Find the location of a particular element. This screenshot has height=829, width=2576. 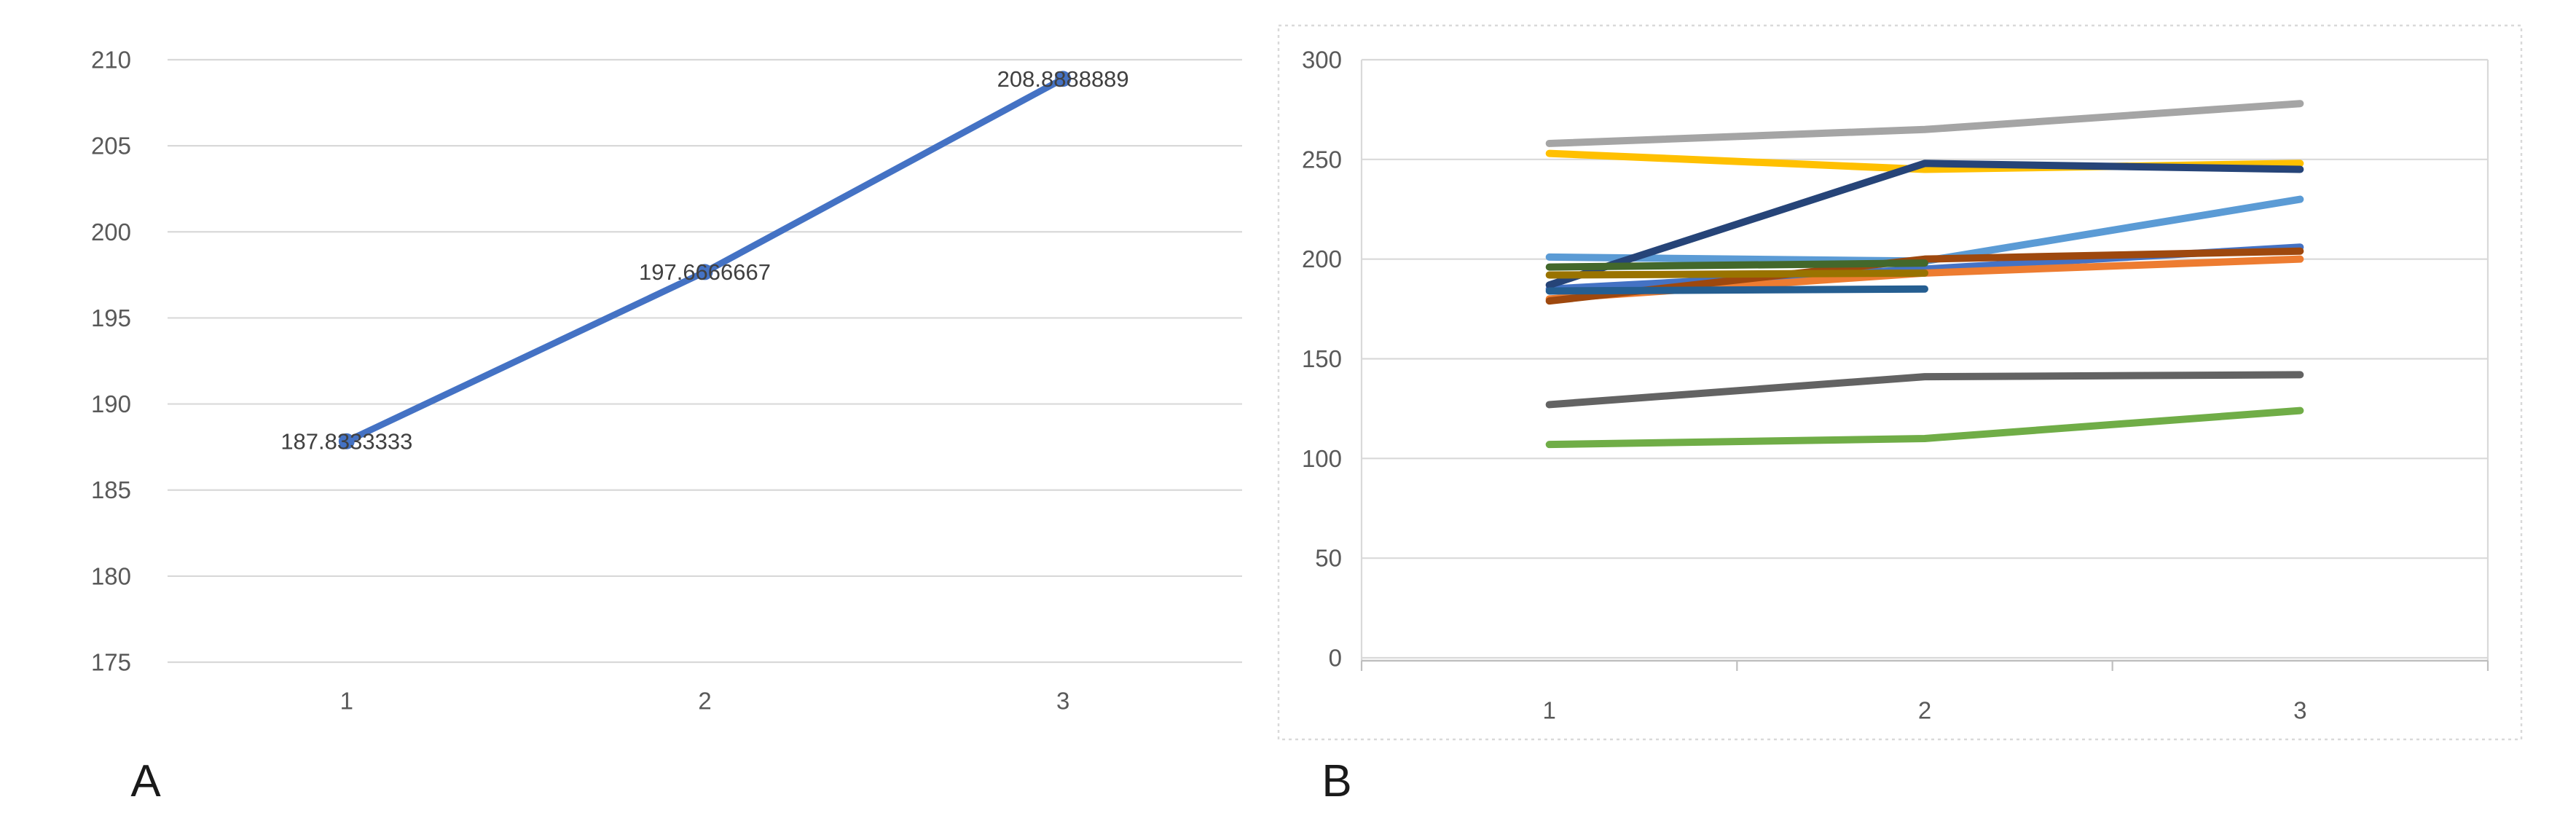

y-tick-label: 300 is located at coordinates (1322, 60).